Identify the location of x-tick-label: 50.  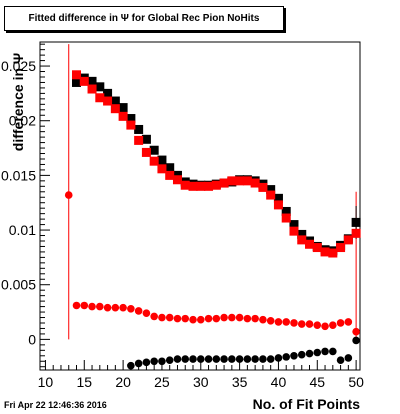
(356, 382).